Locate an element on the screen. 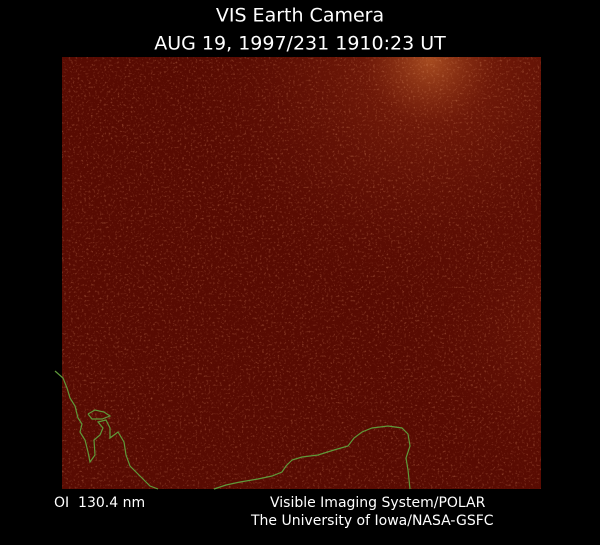  coastline-west is located at coordinates (106, 430).